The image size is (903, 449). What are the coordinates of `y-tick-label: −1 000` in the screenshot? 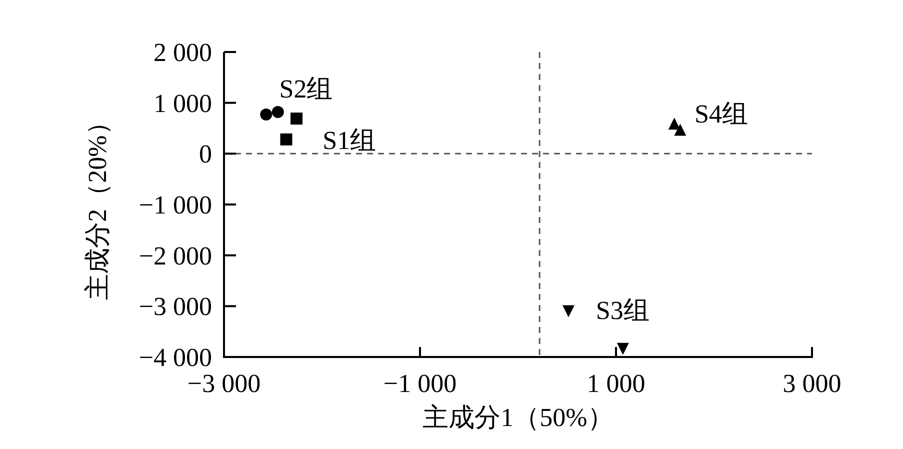 It's located at (175, 205).